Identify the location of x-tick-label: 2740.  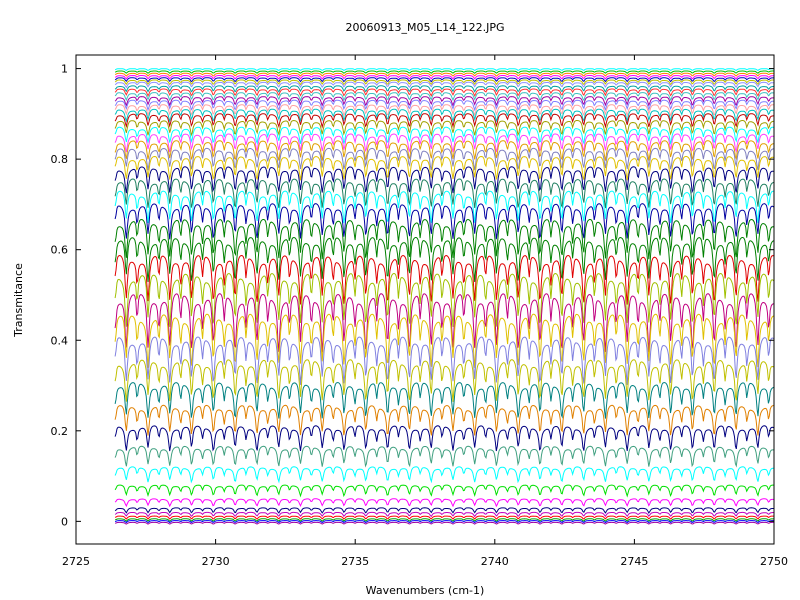
(495, 561).